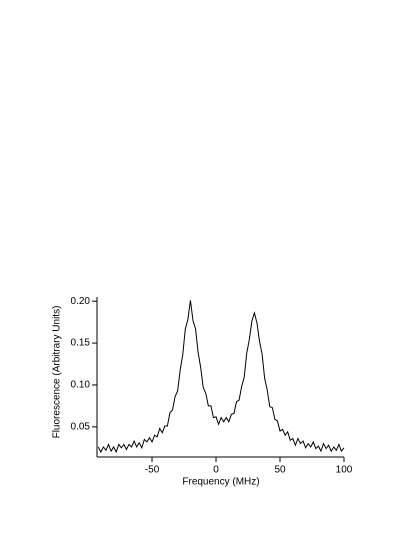 The height and width of the screenshot is (537, 415). I want to click on y-axis-label: Fluorescence (Arbitrary Units), so click(57, 372).